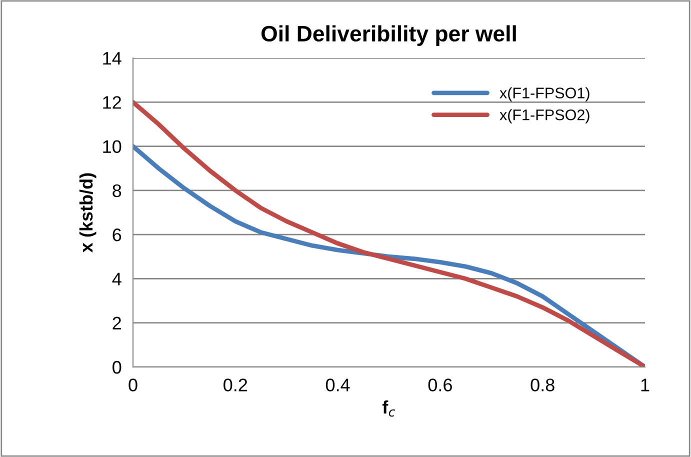 Image resolution: width=691 pixels, height=457 pixels. I want to click on y-tick-label: 10, so click(112, 147).